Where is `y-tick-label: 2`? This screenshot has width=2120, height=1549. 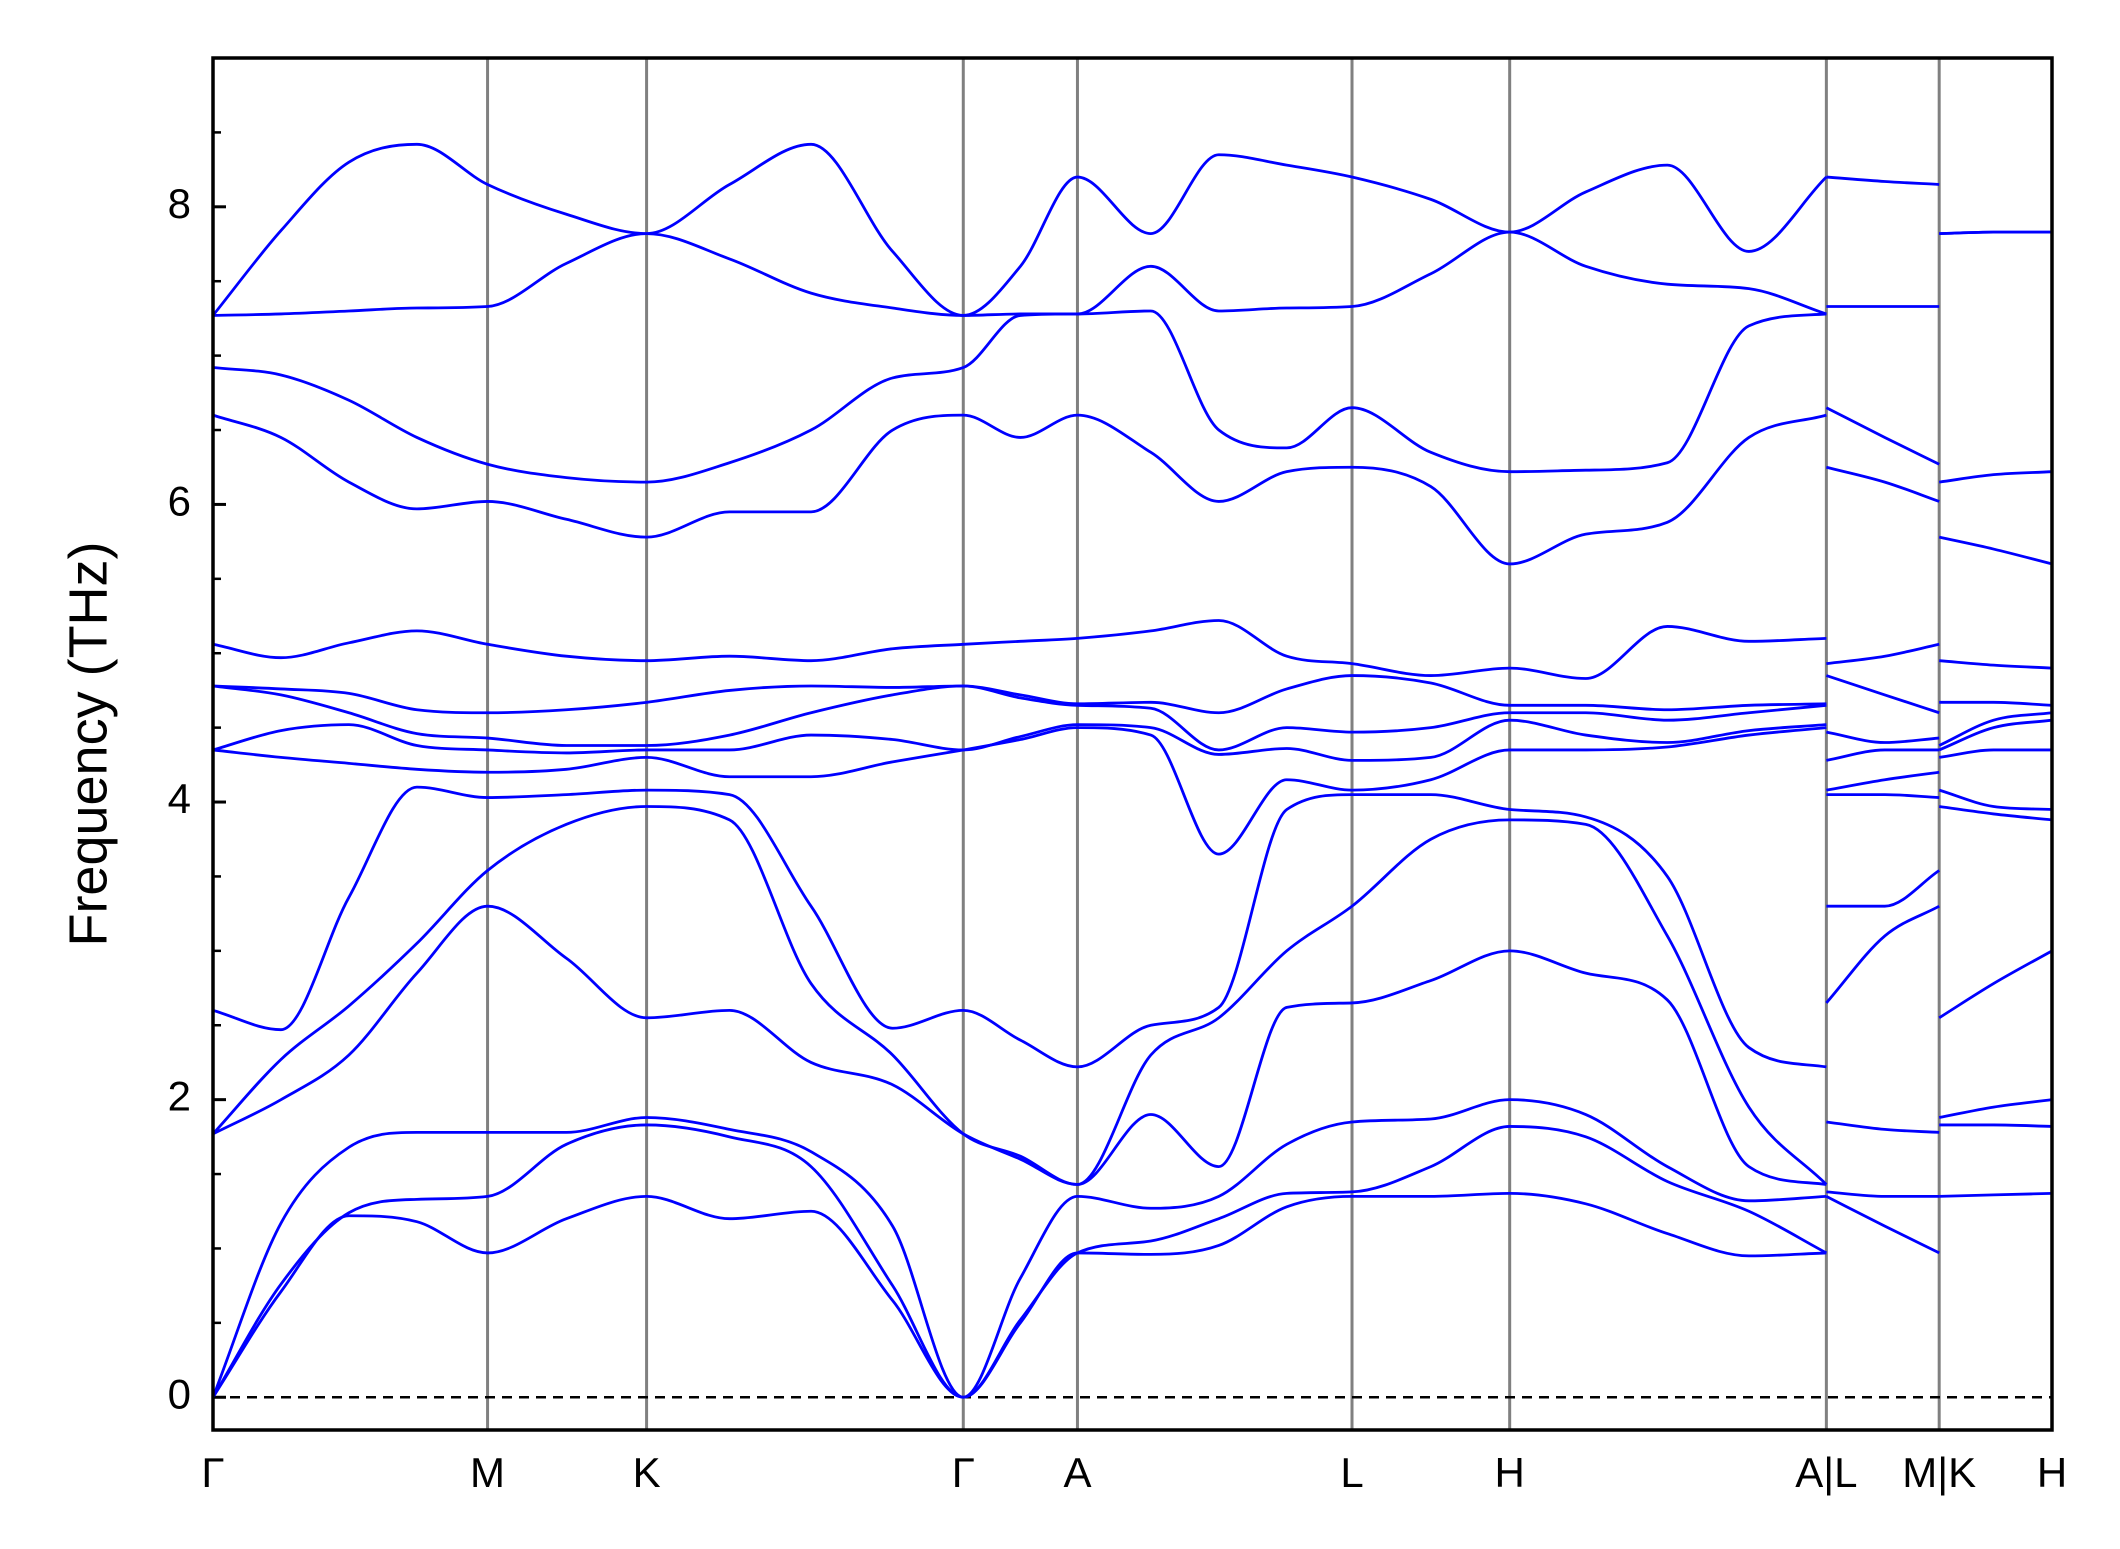
y-tick-label: 2 is located at coordinates (179, 1096).